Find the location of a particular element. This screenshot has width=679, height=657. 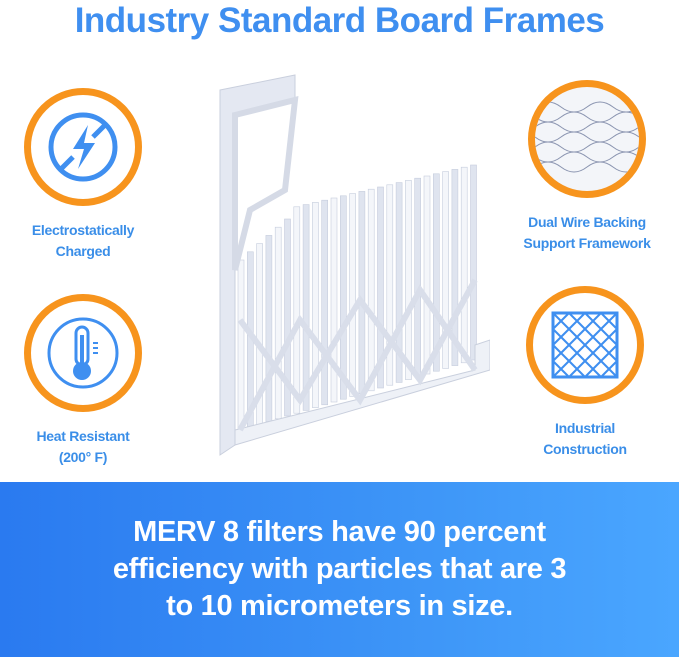

feature-label: Support Framework is located at coordinates (587, 243).